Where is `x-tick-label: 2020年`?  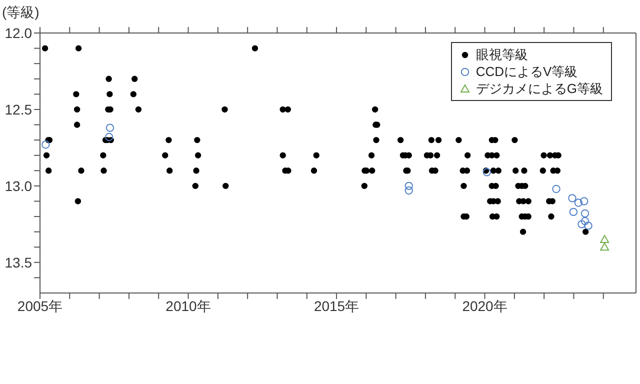 x-tick-label: 2020年 is located at coordinates (485, 306).